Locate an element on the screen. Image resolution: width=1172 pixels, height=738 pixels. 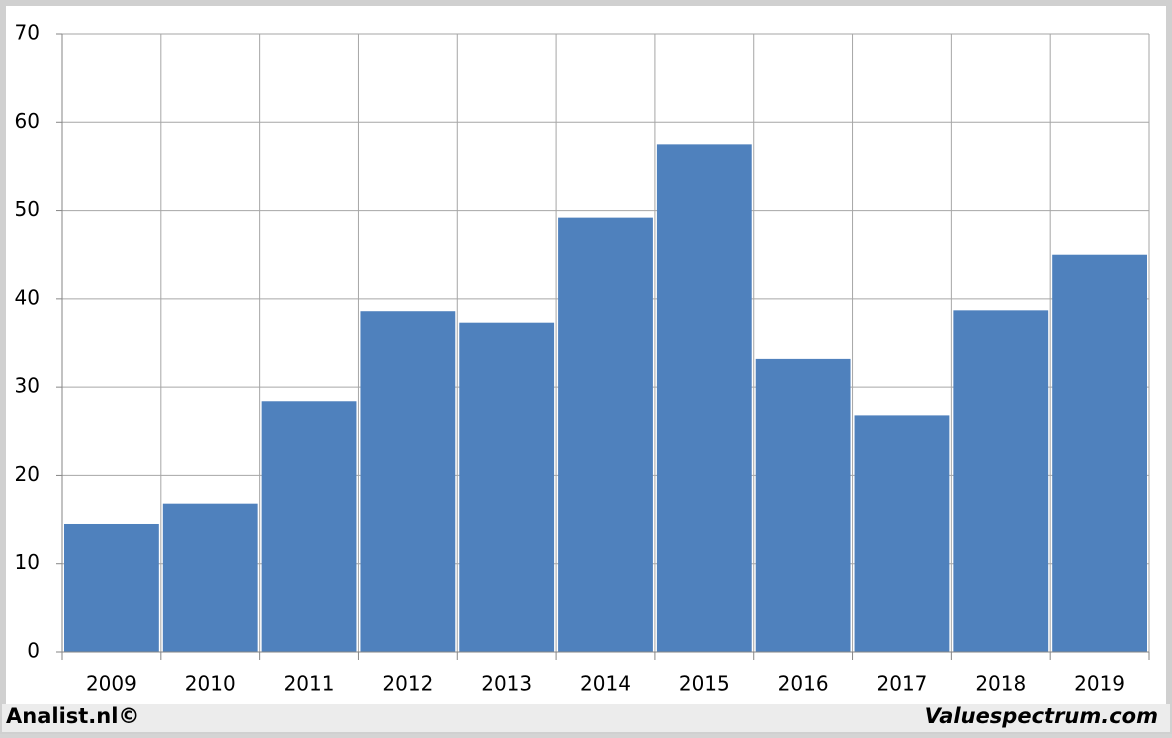
y-tick-label: 60 is located at coordinates (27, 121).